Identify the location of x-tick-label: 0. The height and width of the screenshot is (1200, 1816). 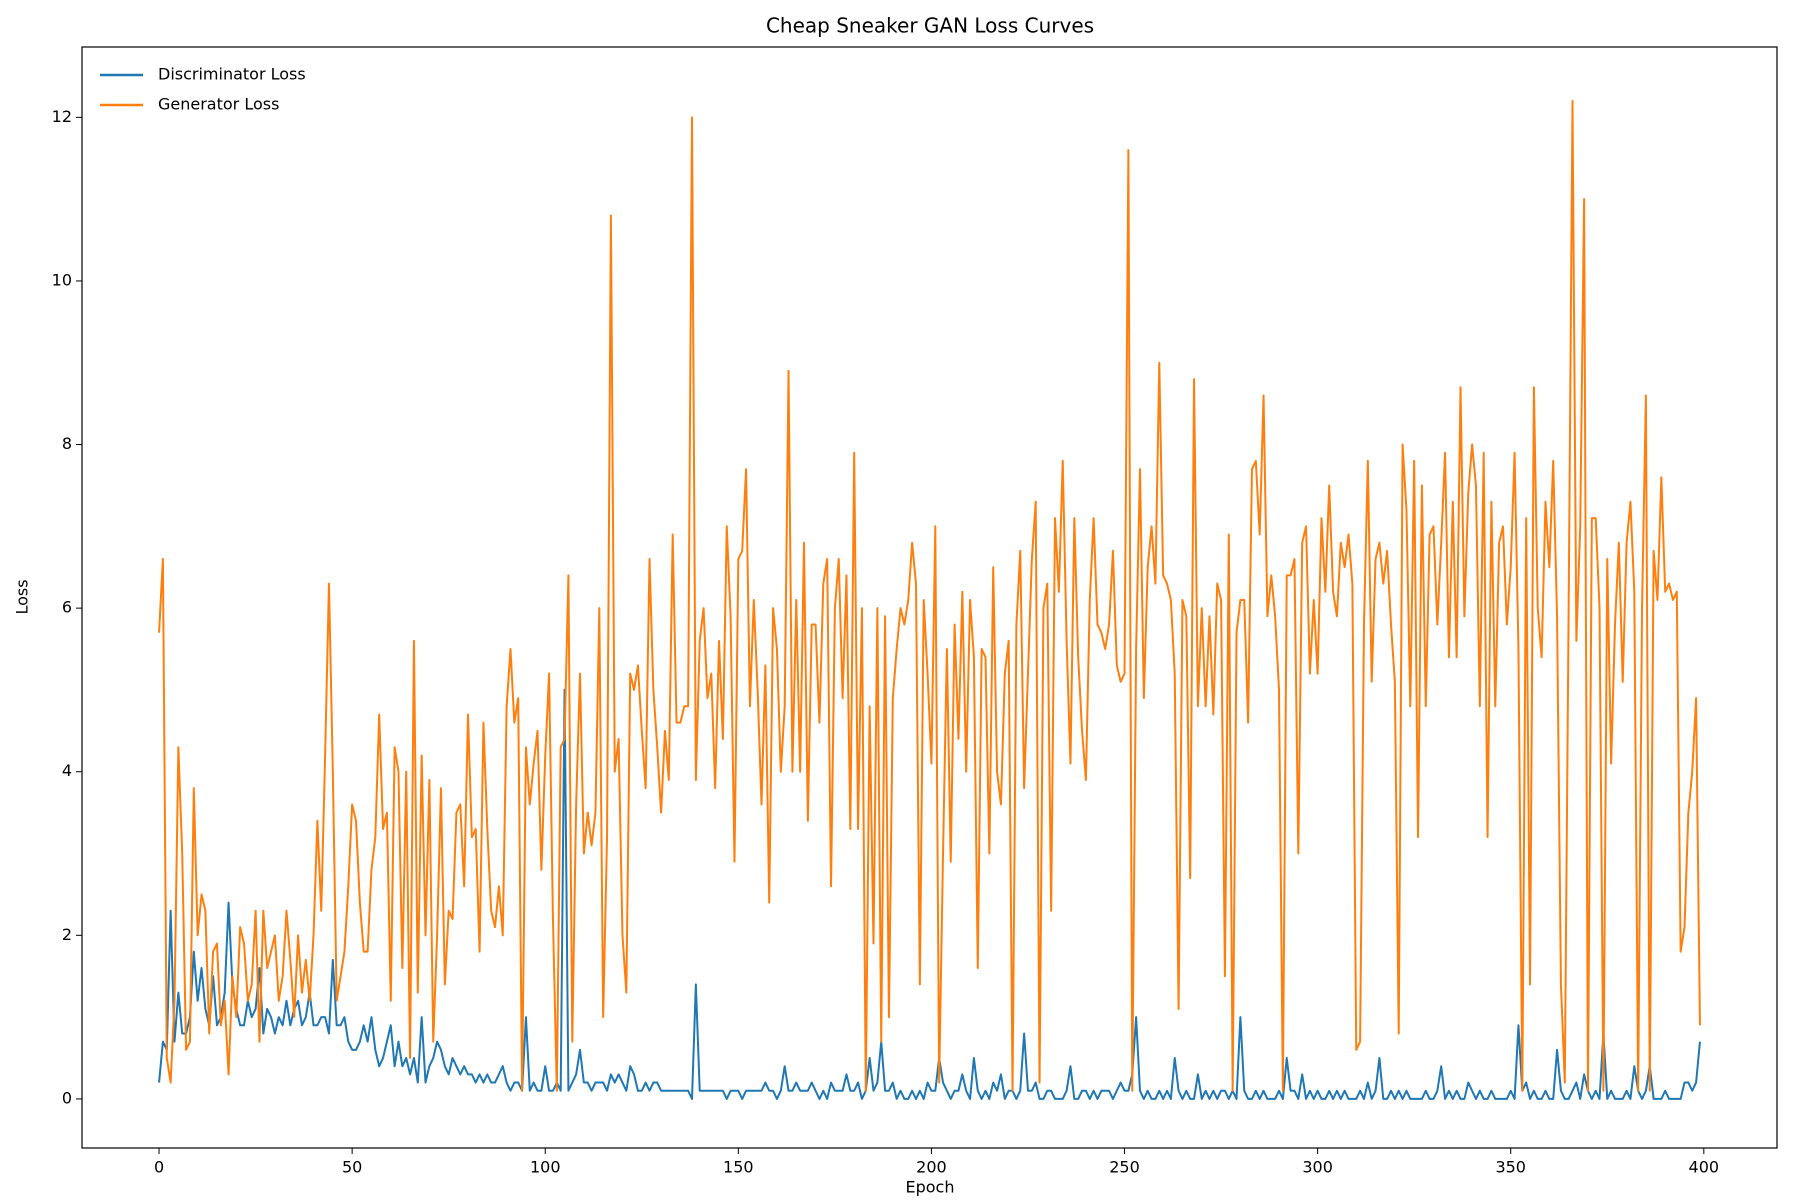
(159, 1167).